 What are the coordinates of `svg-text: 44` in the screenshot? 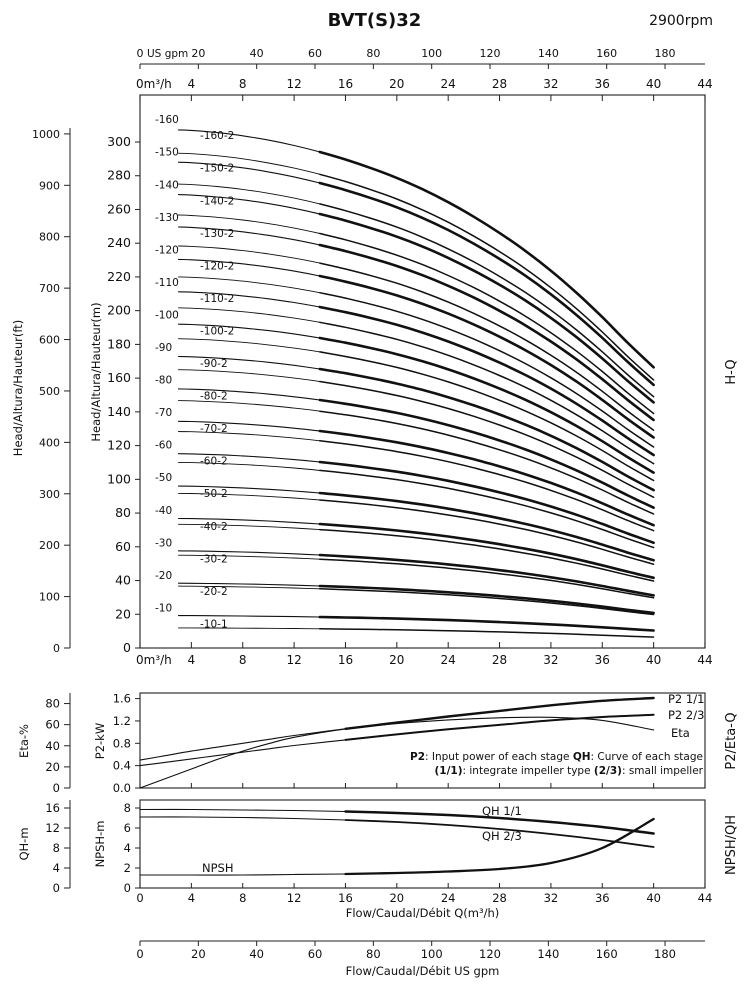 It's located at (704, 84).